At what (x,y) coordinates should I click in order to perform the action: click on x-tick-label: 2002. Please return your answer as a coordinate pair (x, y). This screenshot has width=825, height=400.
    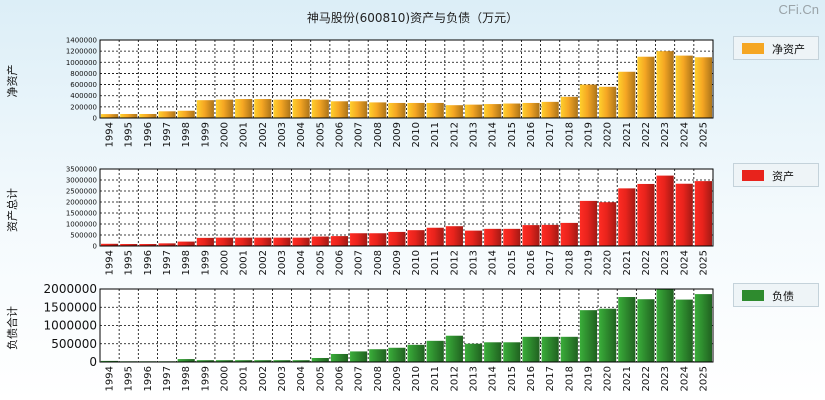
    Looking at the image, I should click on (263, 134).